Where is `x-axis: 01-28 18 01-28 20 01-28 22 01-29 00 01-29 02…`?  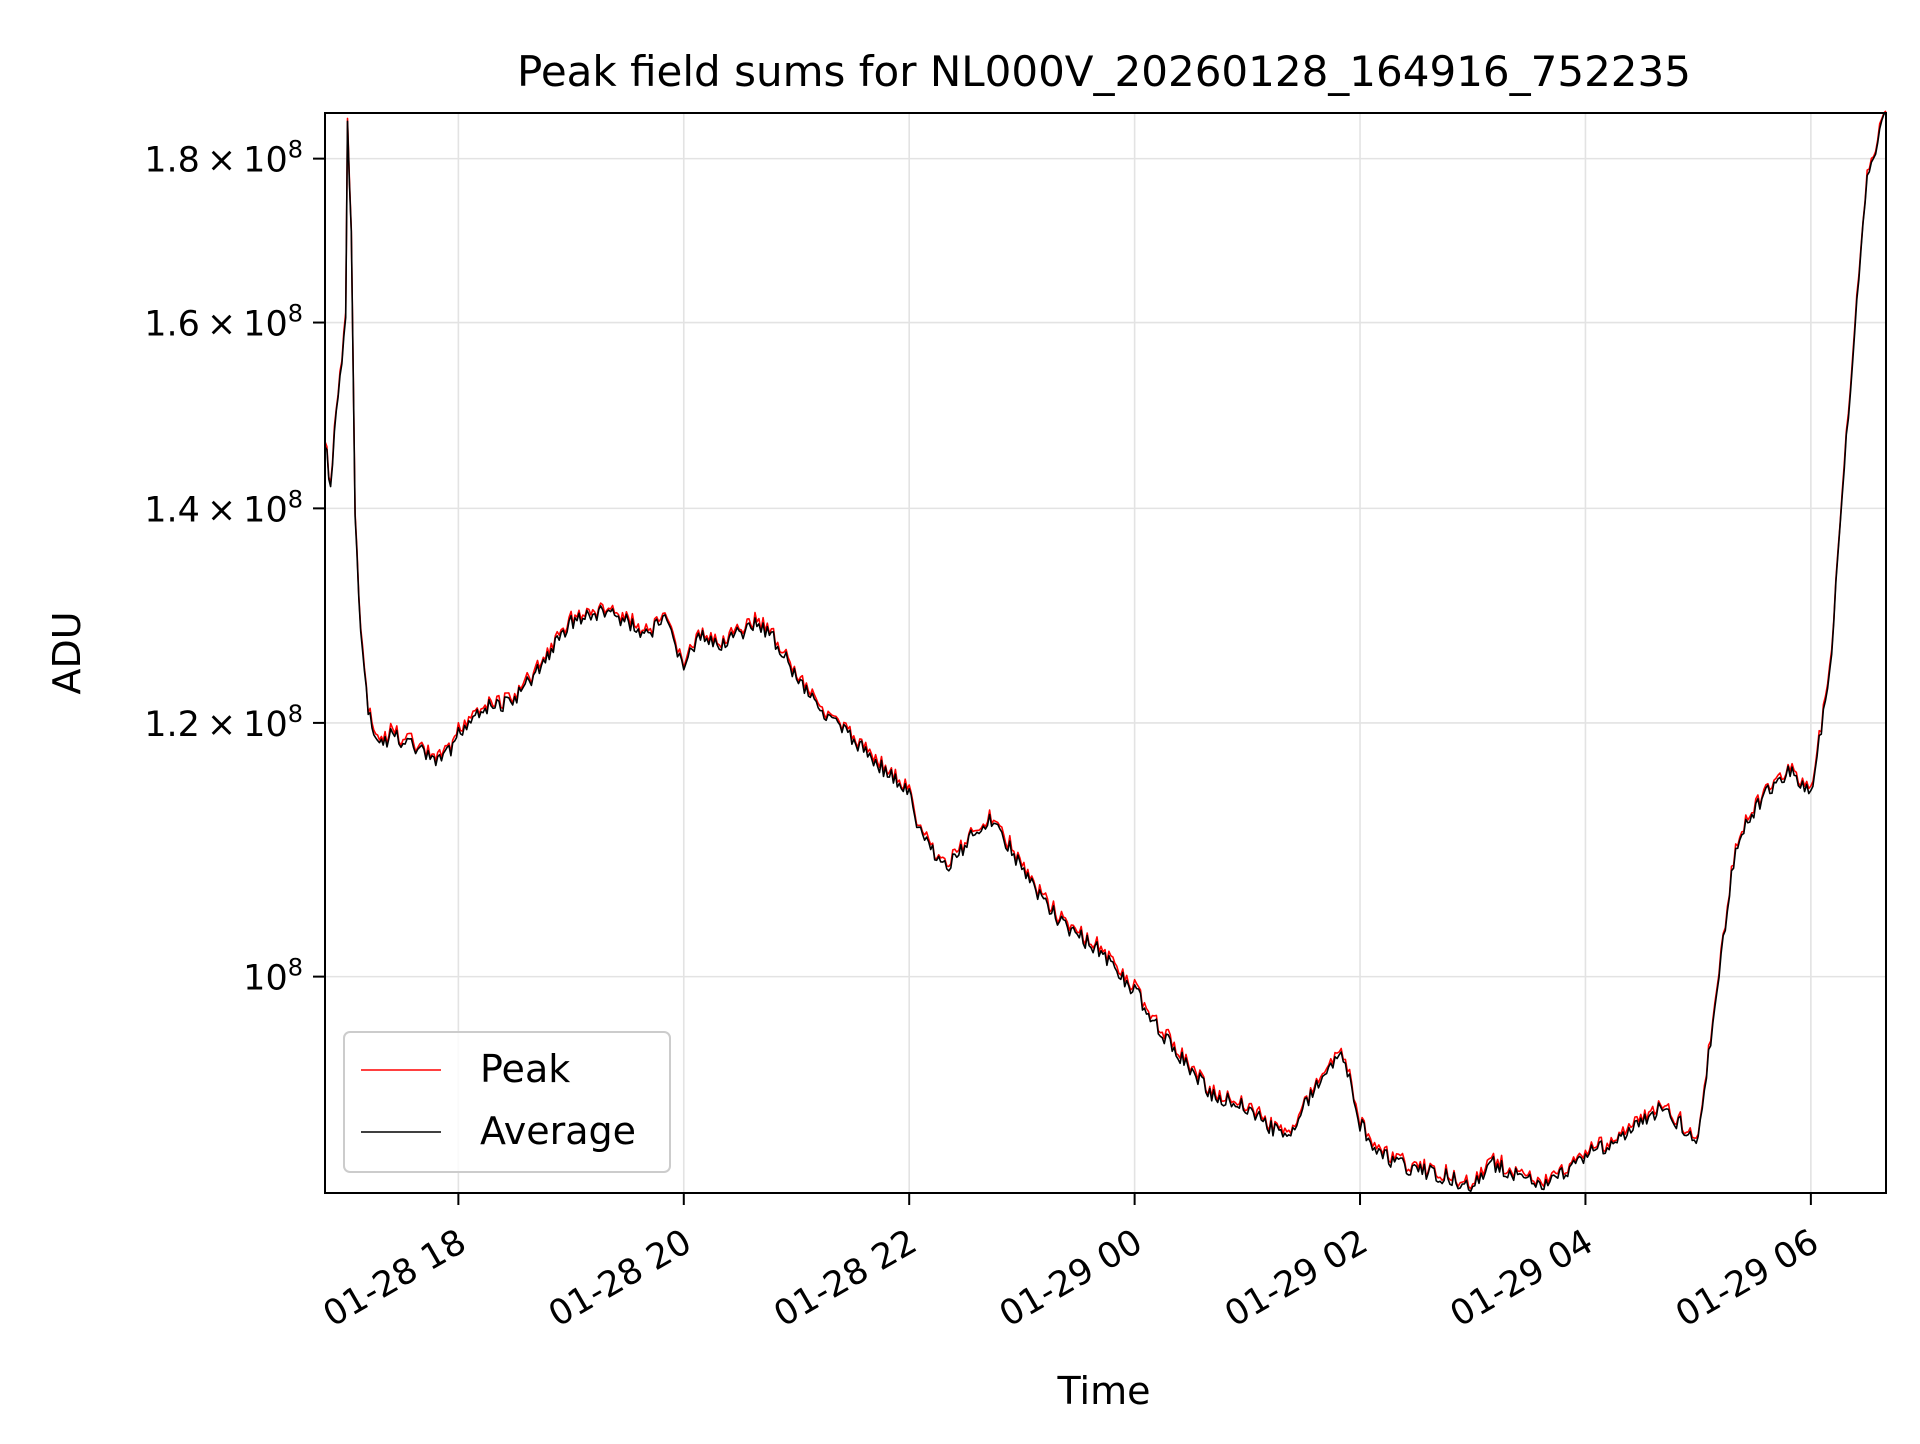
x-axis: 01-28 18 01-28 20 01-28 22 01-29 00 01-29 02… is located at coordinates (1071, 1264).